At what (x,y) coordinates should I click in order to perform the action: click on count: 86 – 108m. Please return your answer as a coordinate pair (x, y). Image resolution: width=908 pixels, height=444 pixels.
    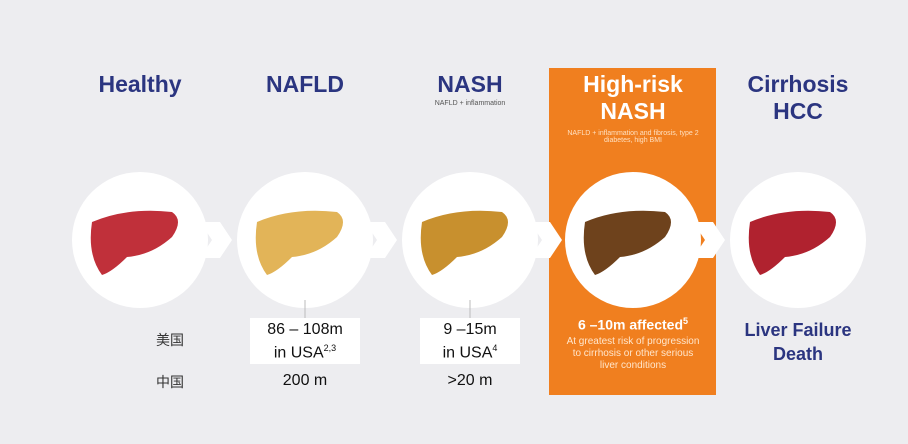
    Looking at the image, I should click on (305, 329).